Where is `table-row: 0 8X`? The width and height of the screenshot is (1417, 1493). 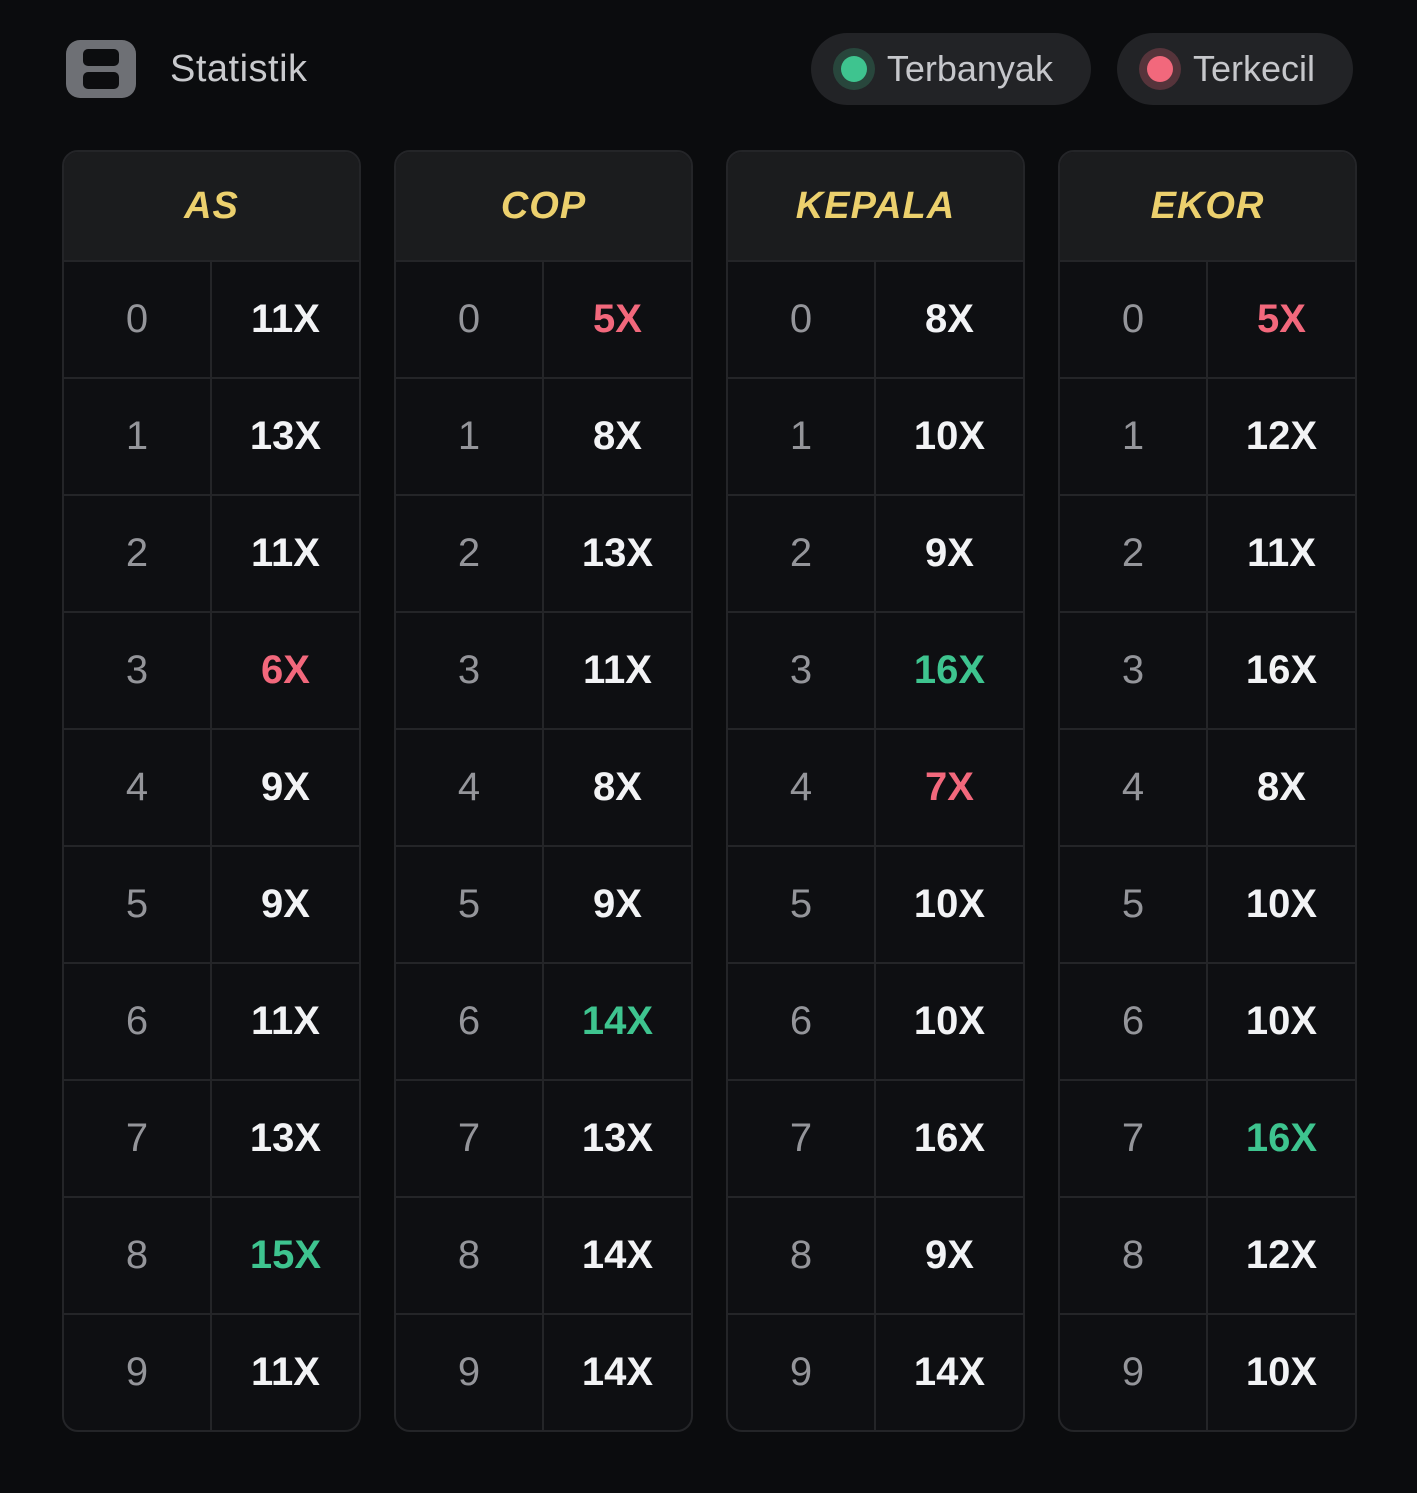 table-row: 0 8X is located at coordinates (875, 320).